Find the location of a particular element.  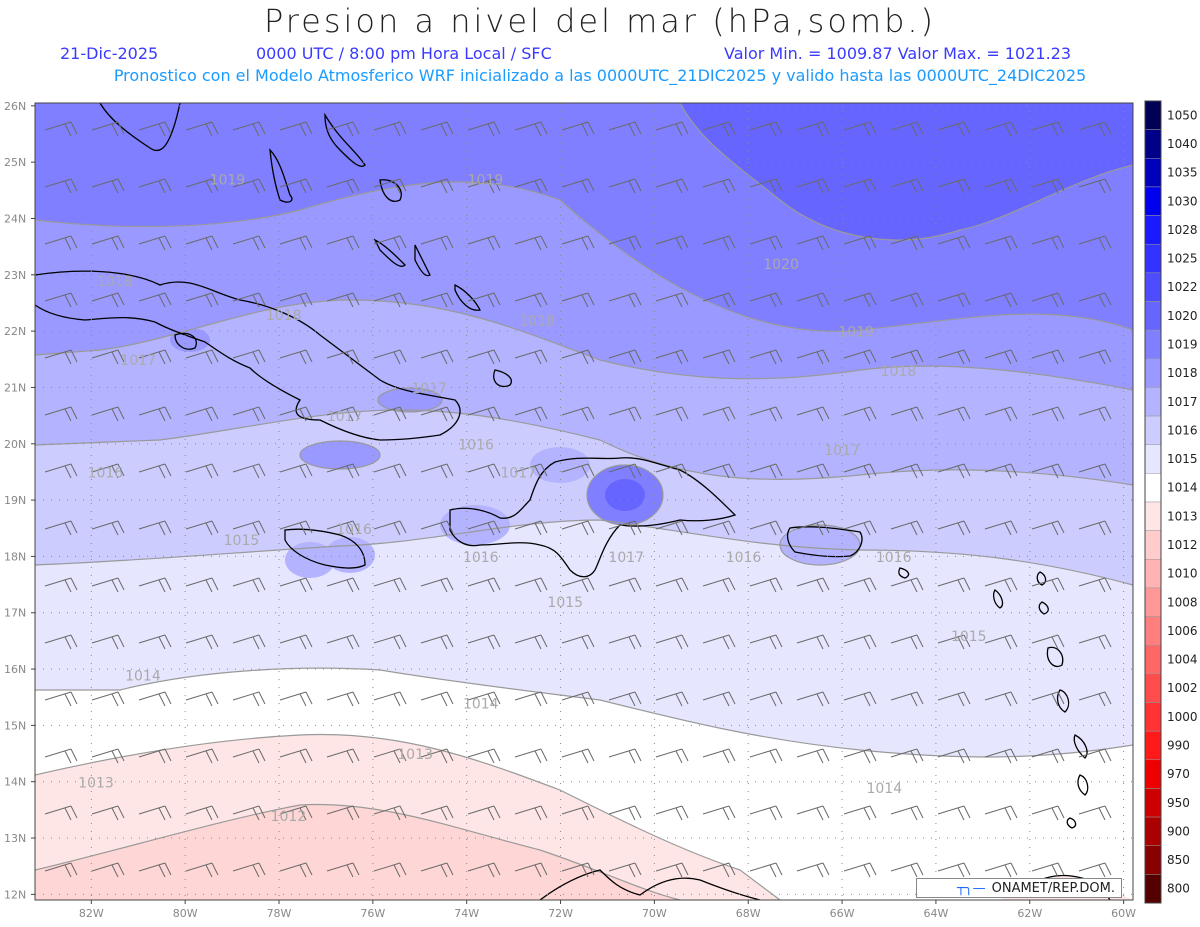

lat-tick-label: 14N is located at coordinates (15, 782).